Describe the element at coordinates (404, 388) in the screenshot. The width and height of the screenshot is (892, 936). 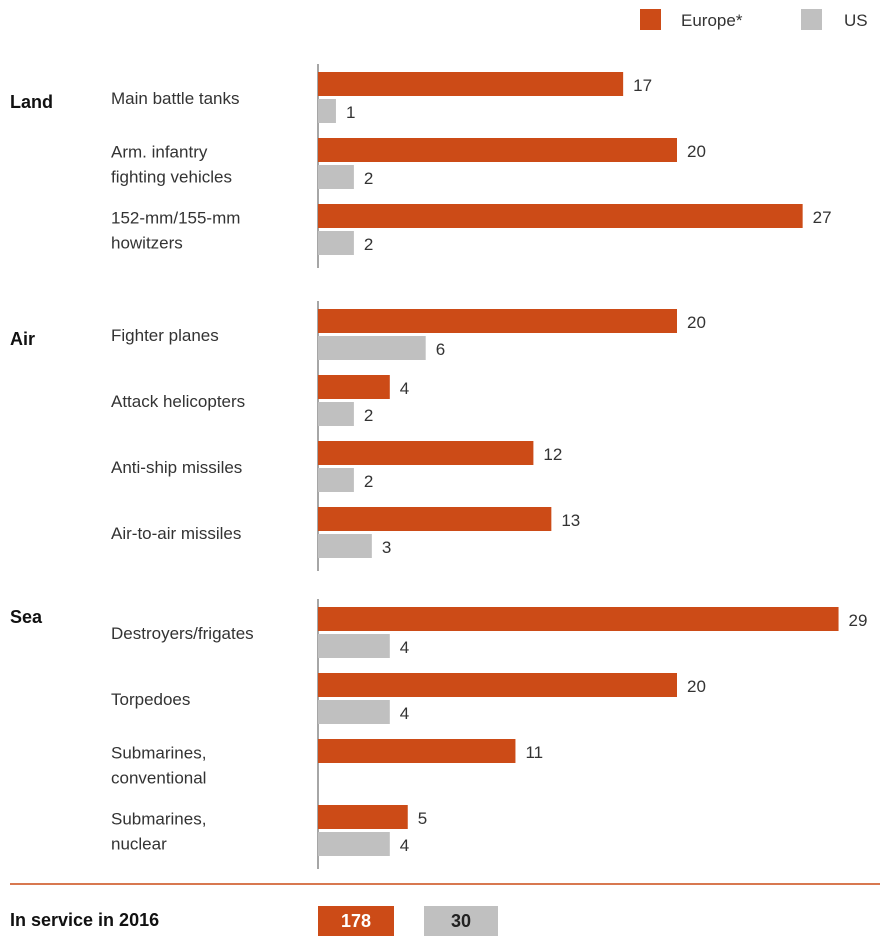
I see `value-label-europe: 4` at that location.